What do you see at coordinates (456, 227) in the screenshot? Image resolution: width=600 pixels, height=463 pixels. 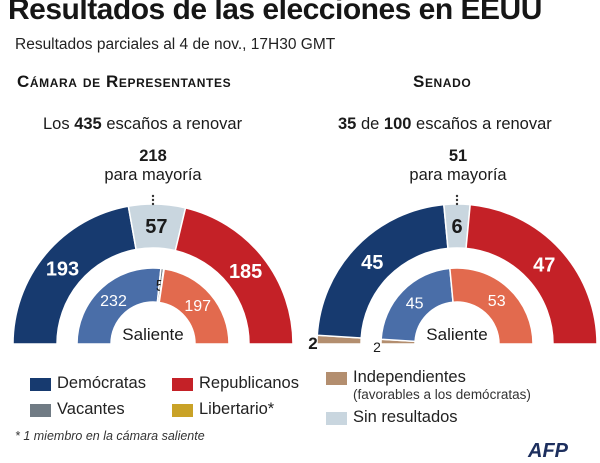 I see `senate-outer-label-sin-resultados: 6` at bounding box center [456, 227].